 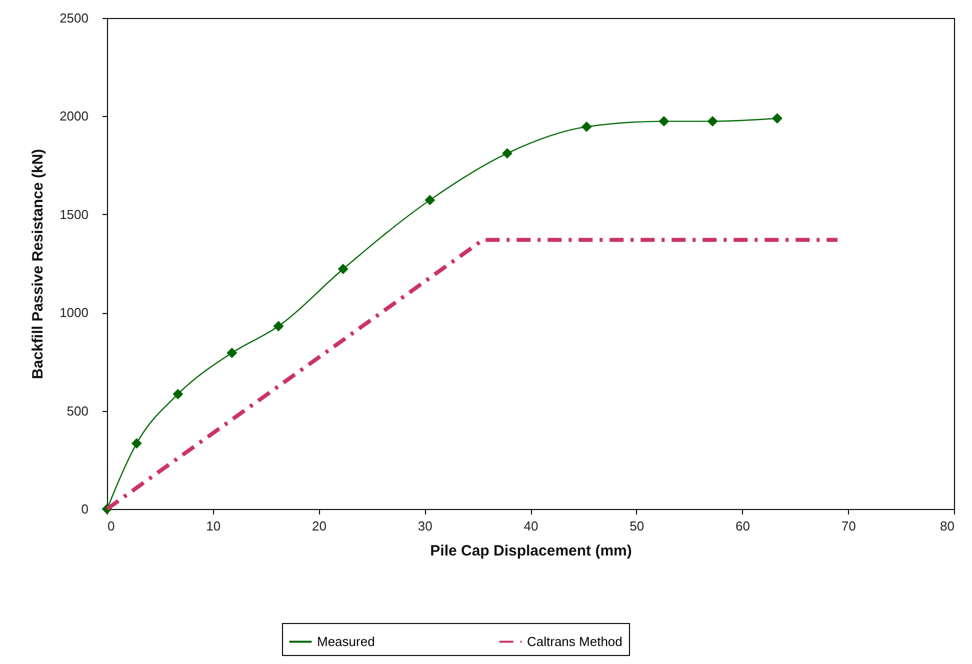 I want to click on y-tick-label: 1000, so click(x=74, y=312).